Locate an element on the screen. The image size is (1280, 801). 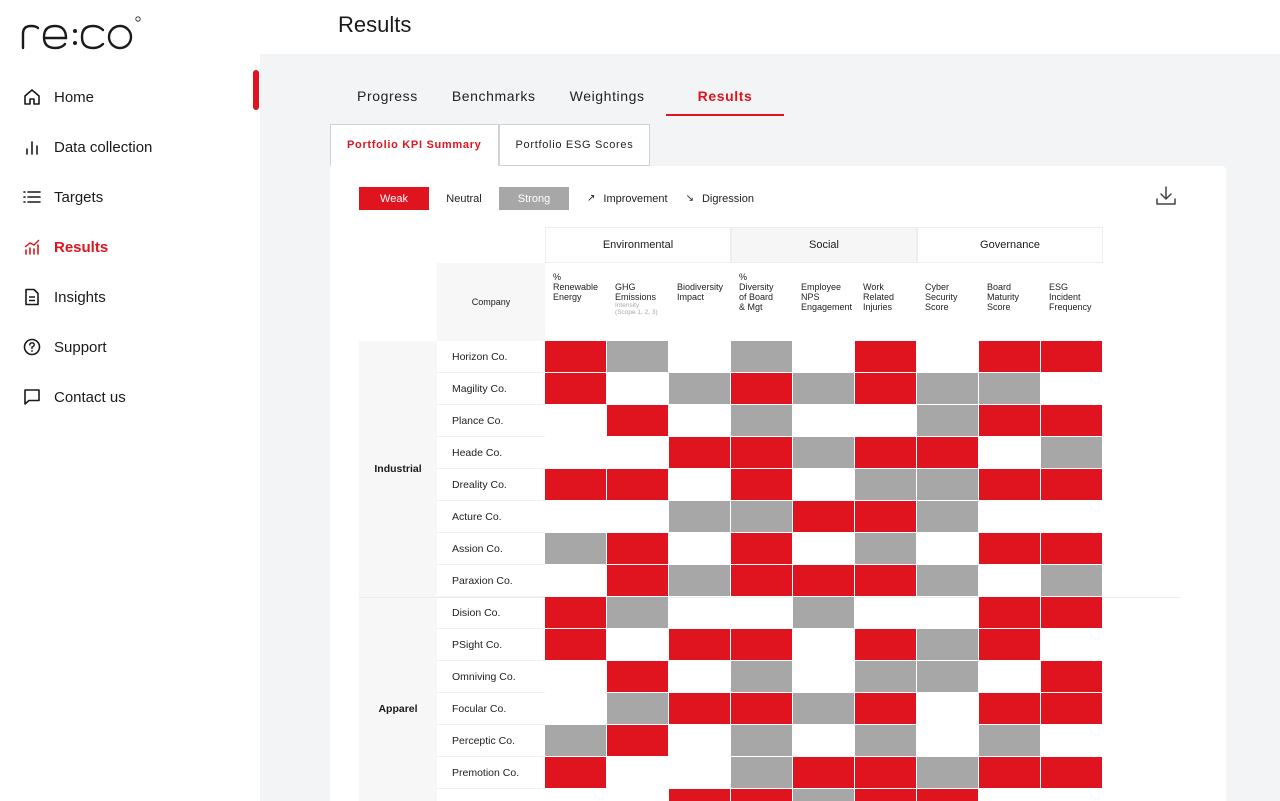
download-icon is located at coordinates (1166, 196).